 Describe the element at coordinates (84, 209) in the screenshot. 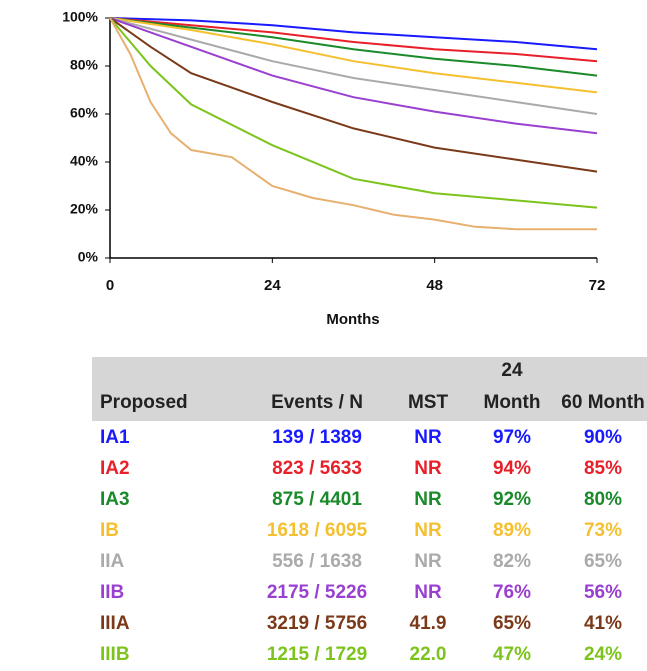

I see `y-tick-label: 20%` at that location.